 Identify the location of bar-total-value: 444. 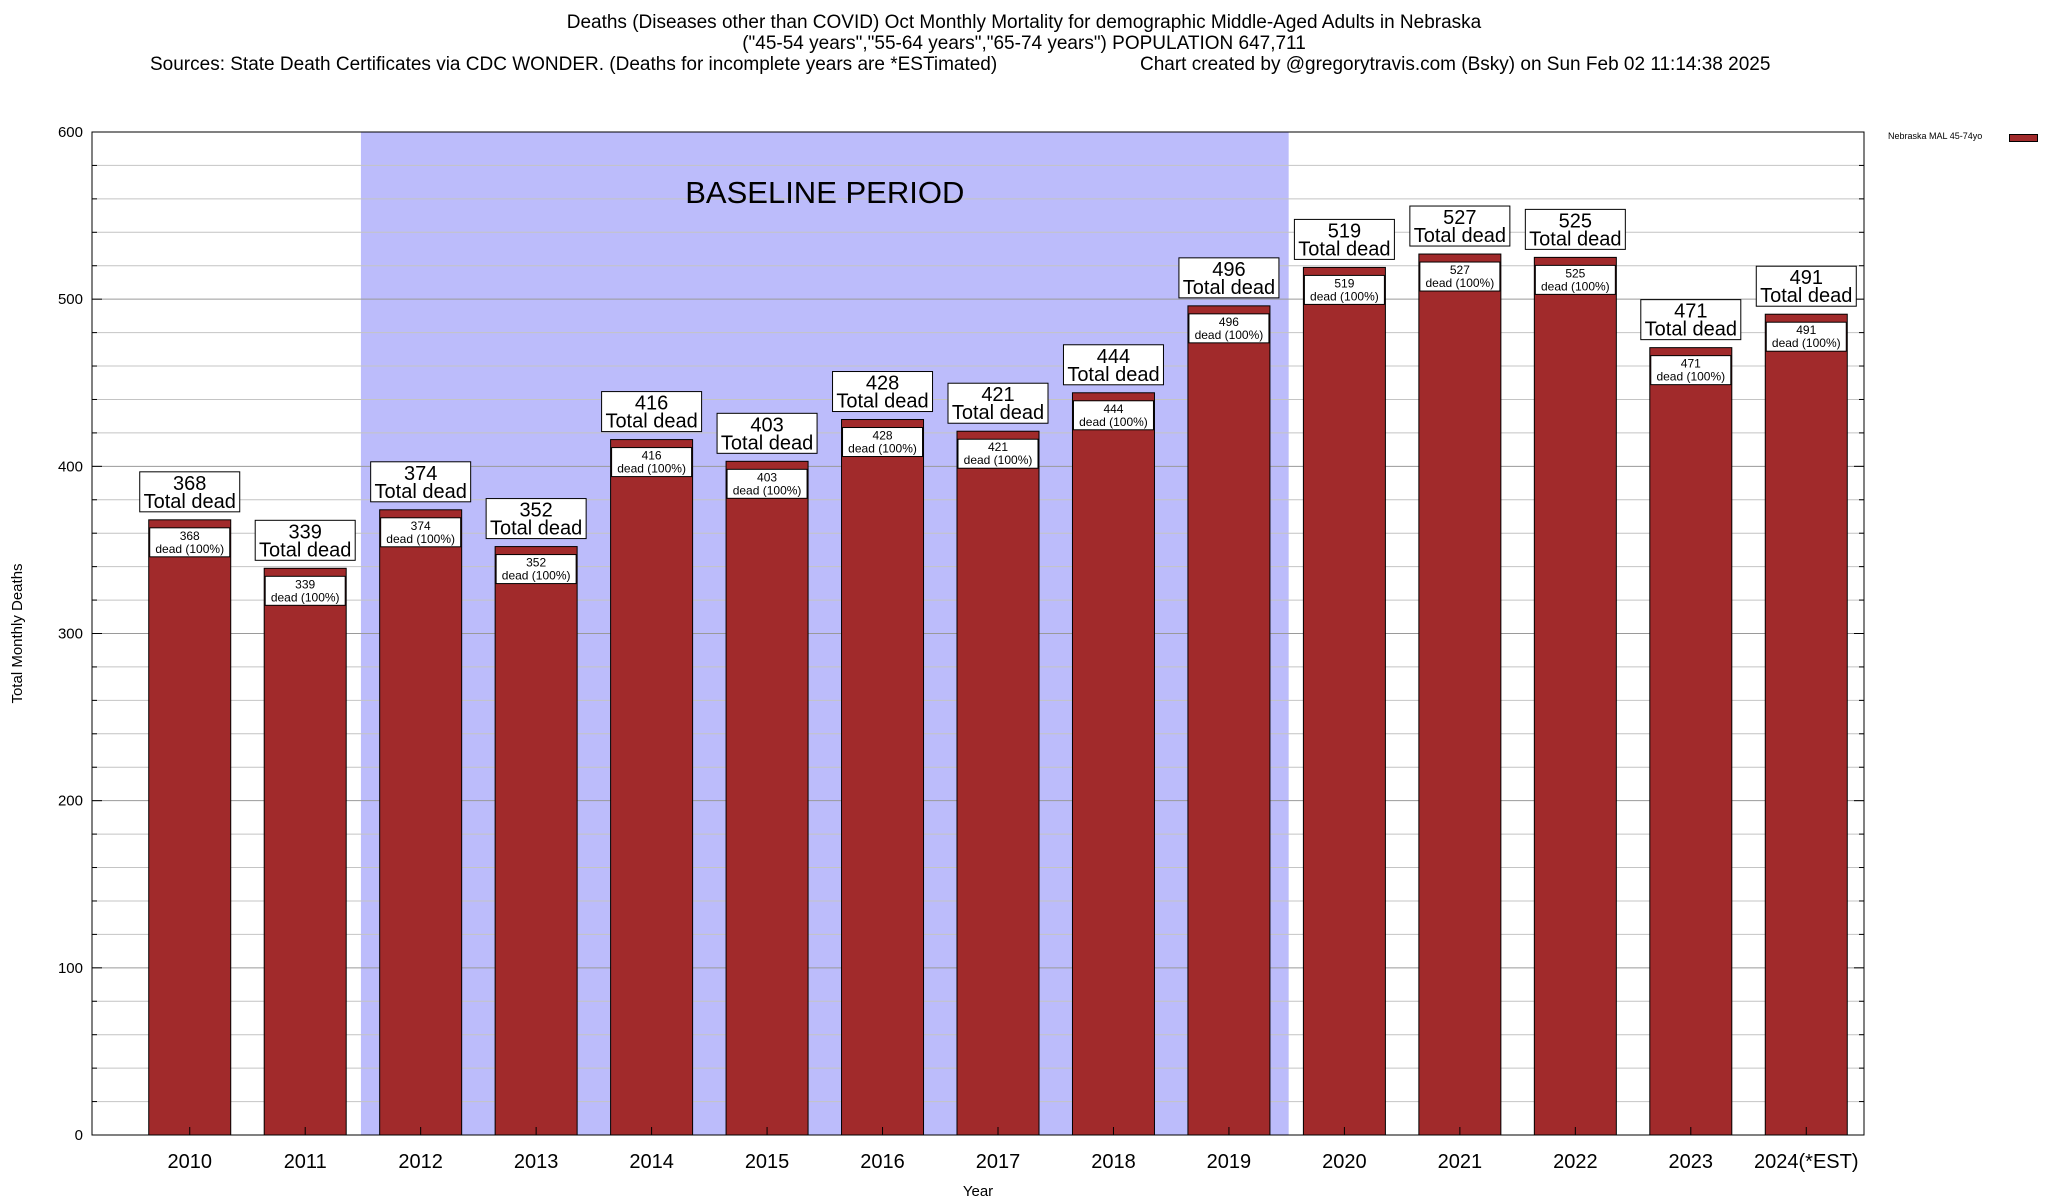
(1113, 357).